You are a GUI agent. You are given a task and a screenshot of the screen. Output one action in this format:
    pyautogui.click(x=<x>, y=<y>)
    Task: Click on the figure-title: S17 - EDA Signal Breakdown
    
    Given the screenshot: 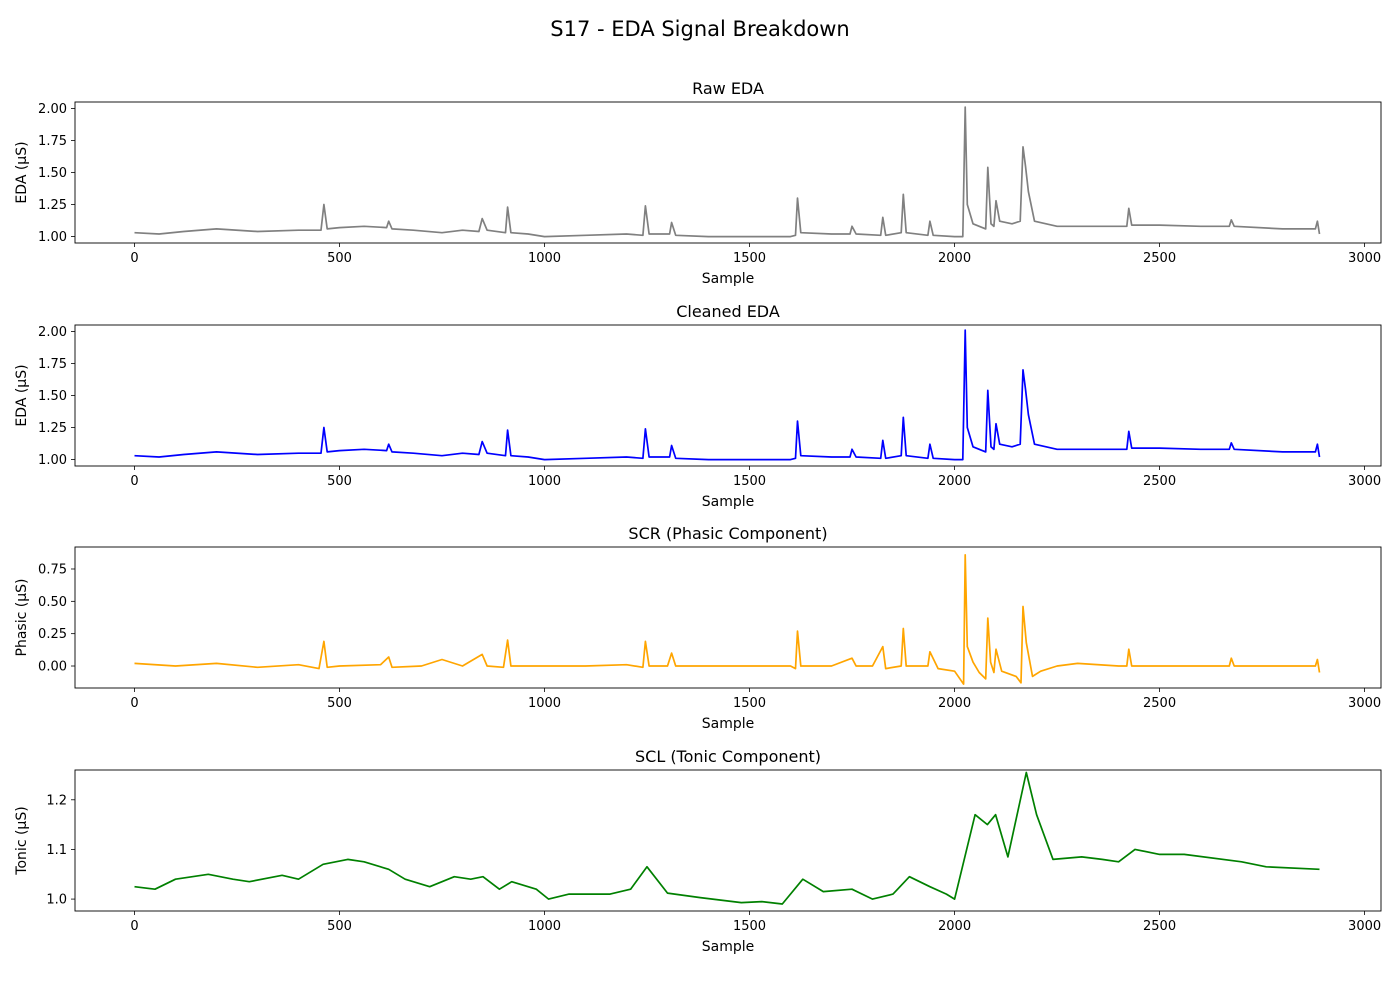 What is the action you would take?
    pyautogui.click(x=699, y=29)
    